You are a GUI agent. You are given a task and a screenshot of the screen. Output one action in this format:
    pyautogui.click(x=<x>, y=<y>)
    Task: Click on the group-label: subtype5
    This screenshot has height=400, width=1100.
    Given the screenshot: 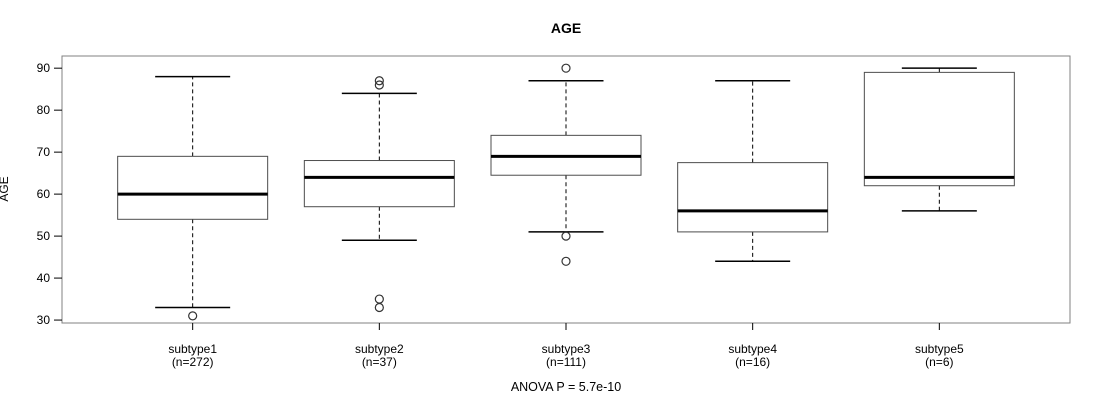 What is the action you would take?
    pyautogui.click(x=939, y=349)
    